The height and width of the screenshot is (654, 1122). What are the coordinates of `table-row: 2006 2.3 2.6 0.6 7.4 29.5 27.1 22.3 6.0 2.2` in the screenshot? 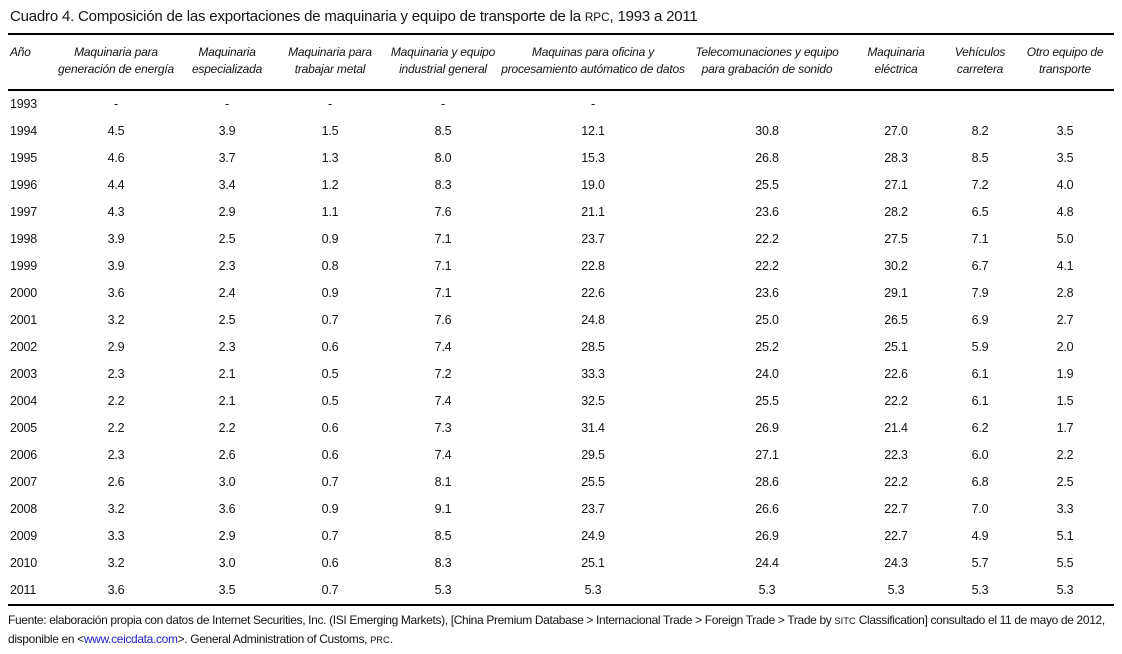 It's located at (561, 455).